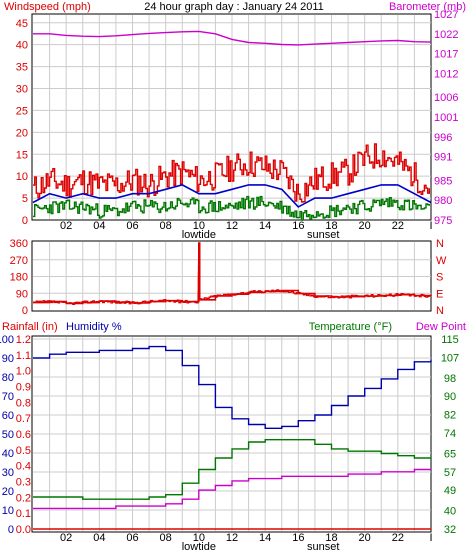  Describe the element at coordinates (23, 483) in the screenshot. I see `rainfall-tick-label: 0.3` at that location.